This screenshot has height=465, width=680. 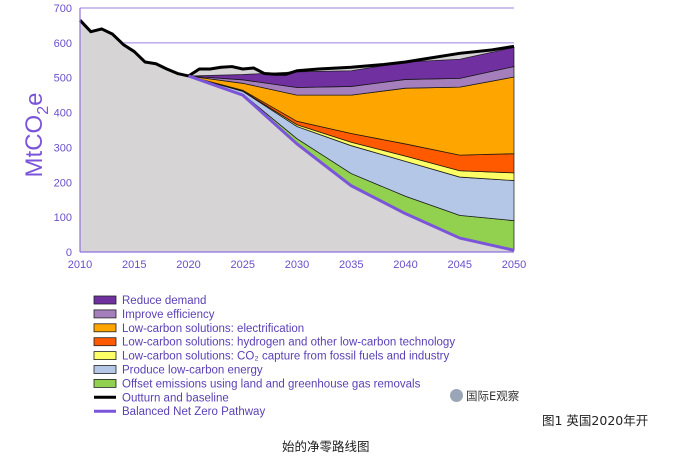 What do you see at coordinates (188, 265) in the screenshot?
I see `x-tick-2020: 2020` at bounding box center [188, 265].